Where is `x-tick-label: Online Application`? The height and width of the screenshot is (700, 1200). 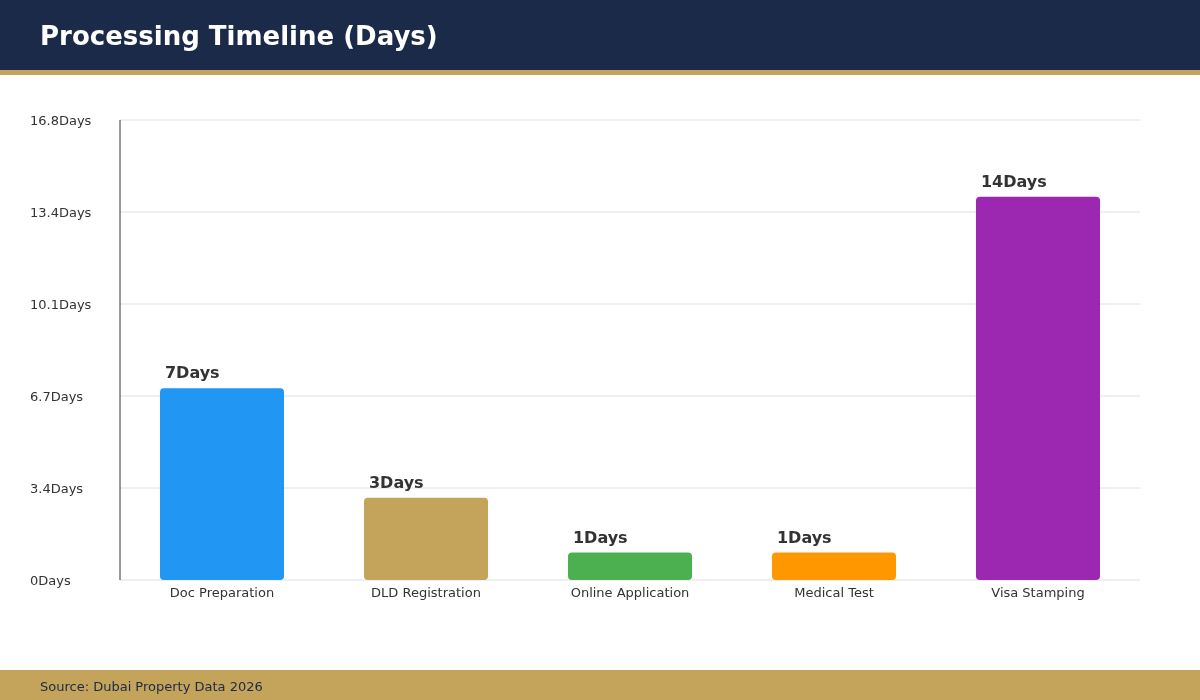
x-tick-label: Online Application is located at coordinates (630, 593).